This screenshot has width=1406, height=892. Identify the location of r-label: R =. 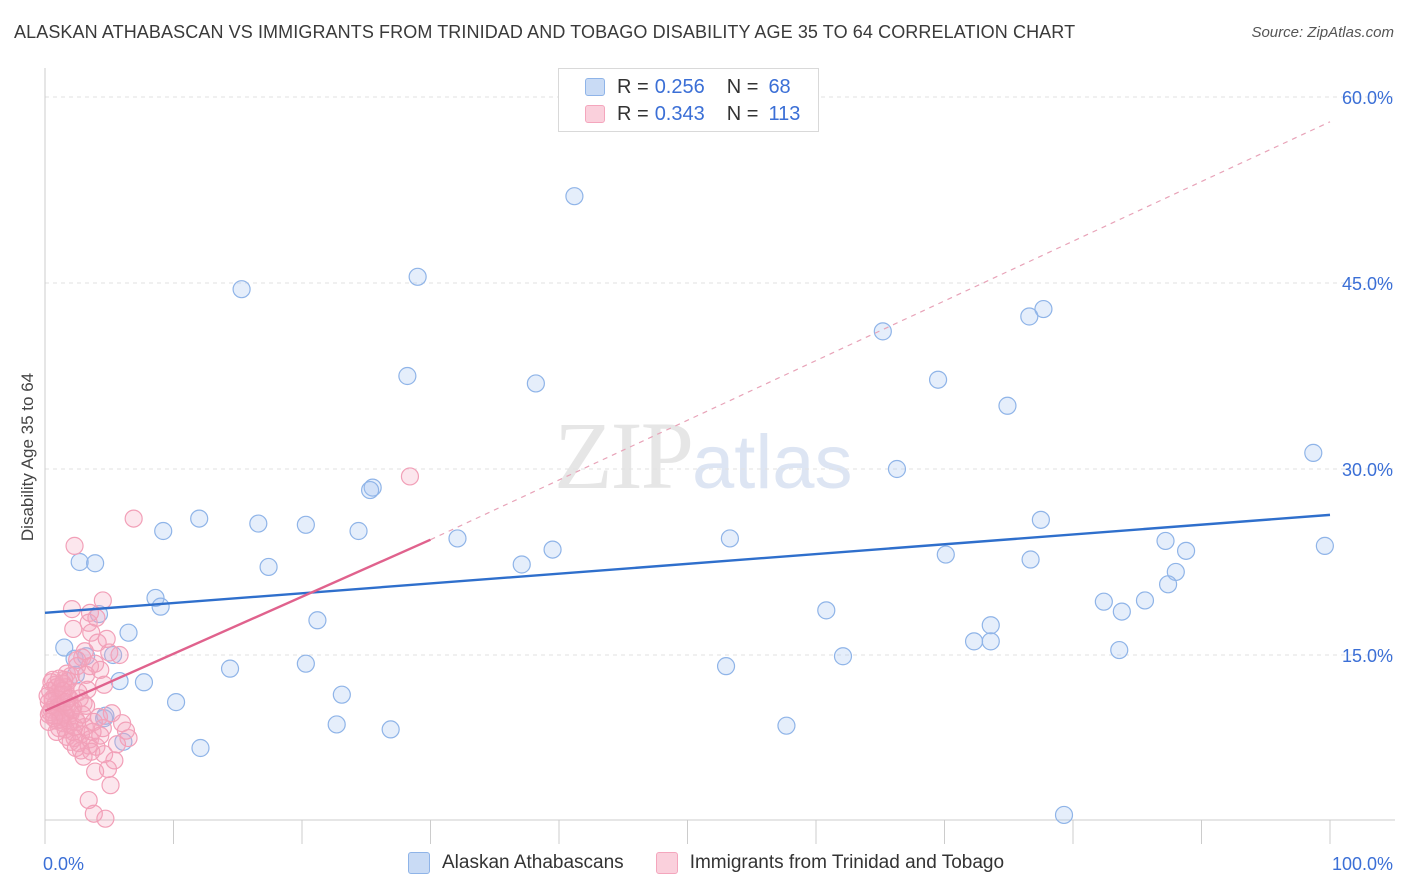
(633, 113).